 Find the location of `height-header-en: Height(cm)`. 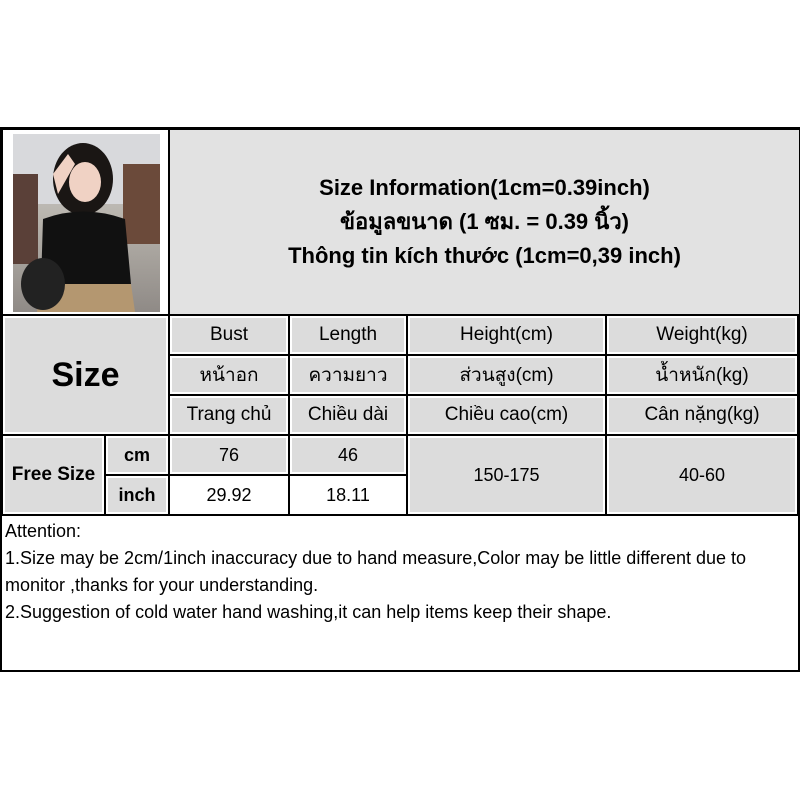

height-header-en: Height(cm) is located at coordinates (506, 335).